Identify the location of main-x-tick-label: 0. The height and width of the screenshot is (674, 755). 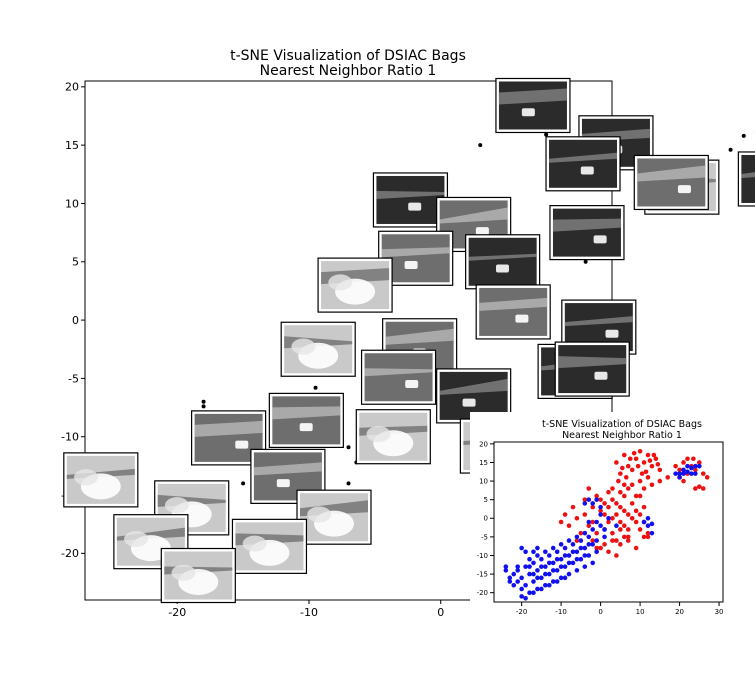
(440, 612).